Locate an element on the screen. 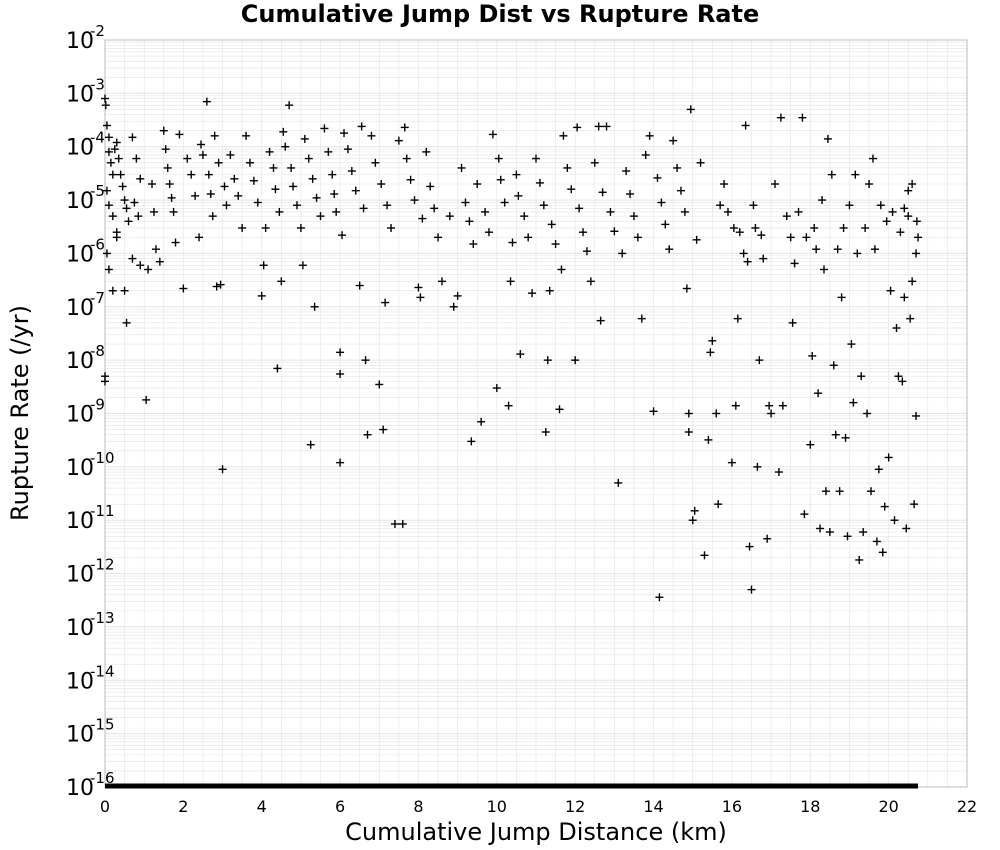 The height and width of the screenshot is (850, 1000). y-tick-exponent: -13 is located at coordinates (102, 618).